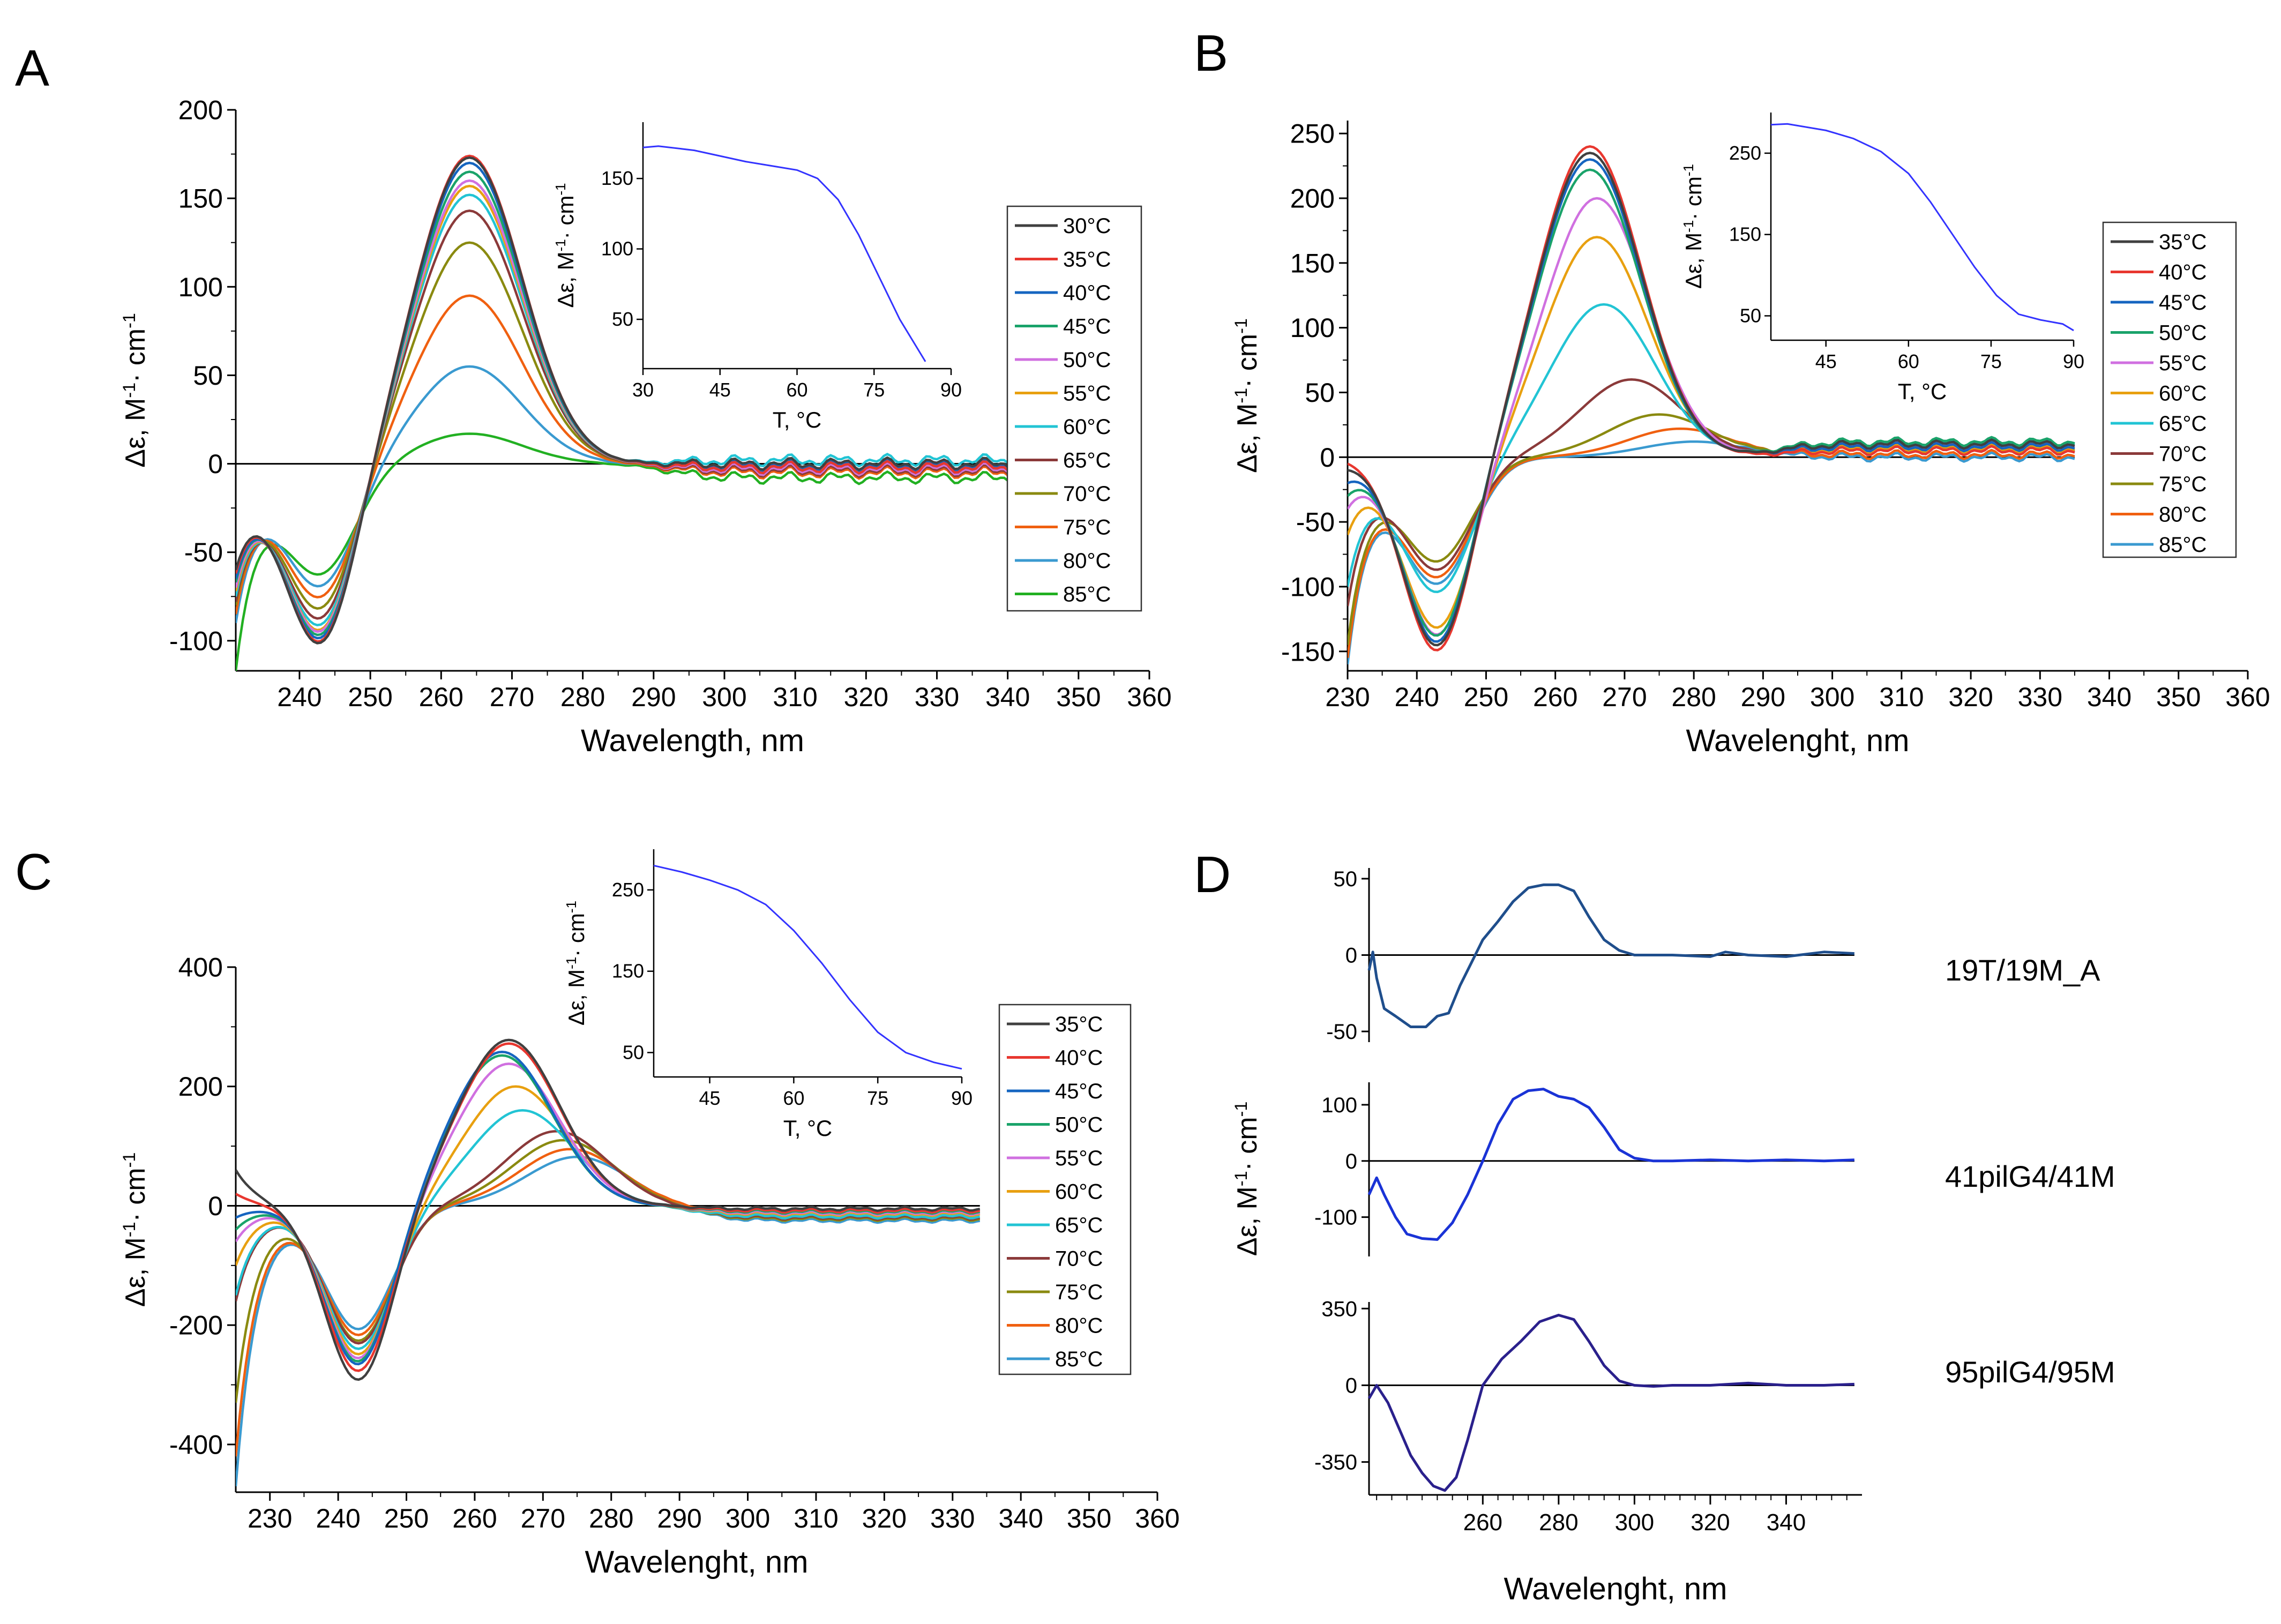 Image resolution: width=2281 pixels, height=1624 pixels. What do you see at coordinates (1078, 697) in the screenshot?
I see `x-tick-label: 350` at bounding box center [1078, 697].